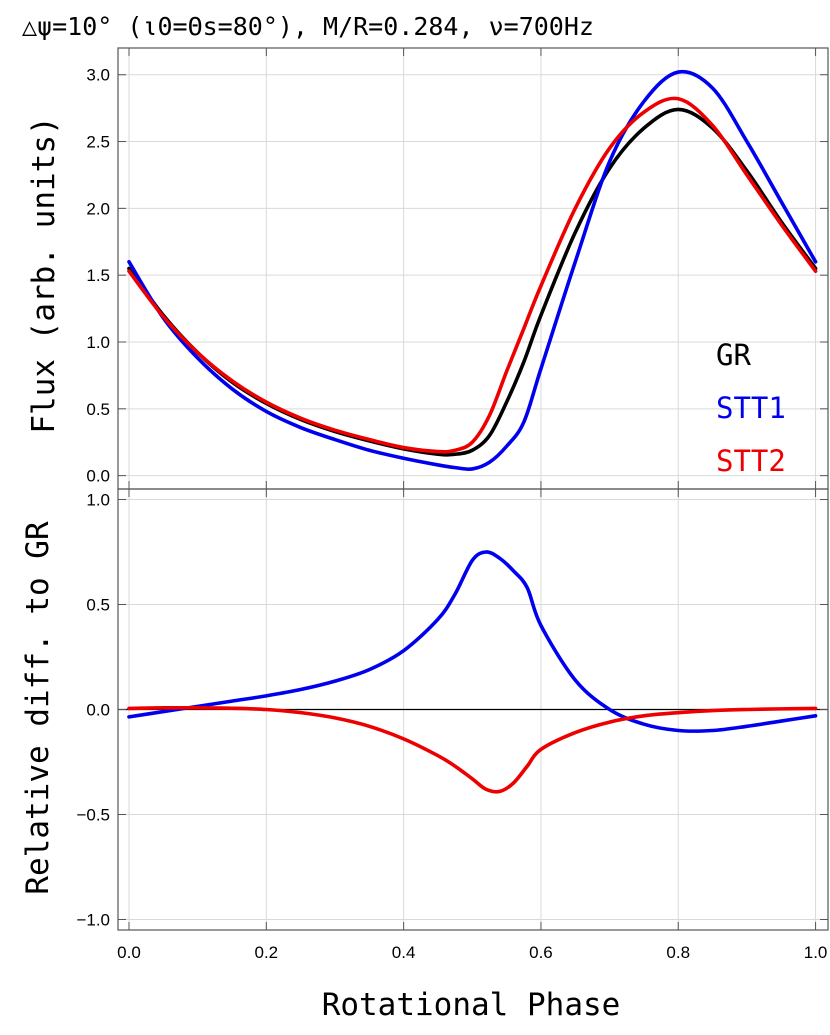 This screenshot has height=1035, width=830. What do you see at coordinates (98, 142) in the screenshot?
I see `y-tick-label: 2.5` at bounding box center [98, 142].